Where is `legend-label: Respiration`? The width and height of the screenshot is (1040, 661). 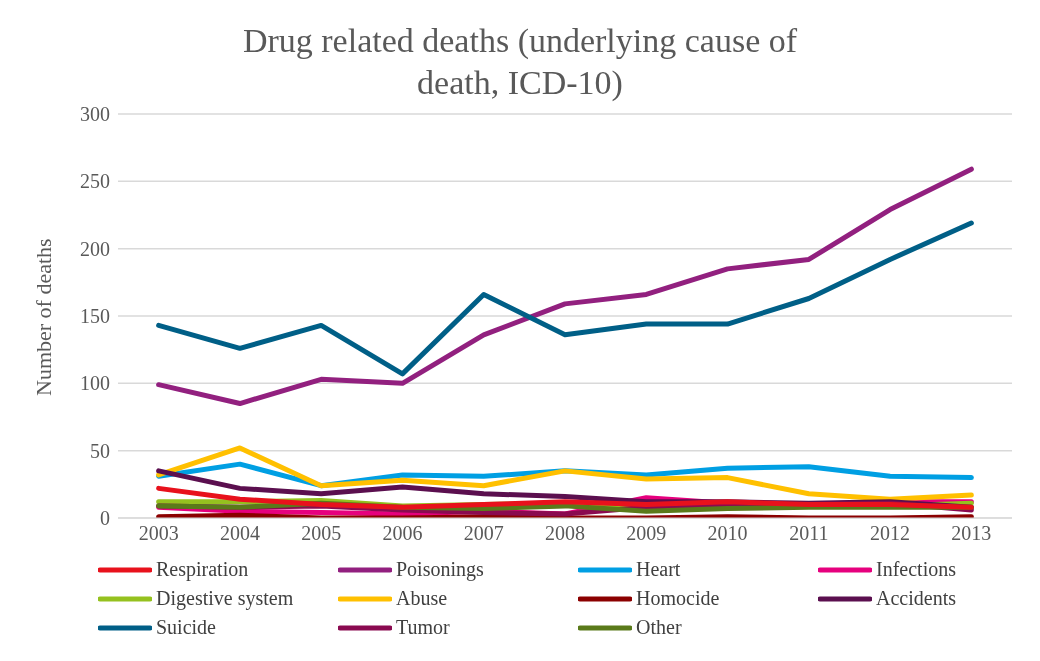 legend-label: Respiration is located at coordinates (202, 569).